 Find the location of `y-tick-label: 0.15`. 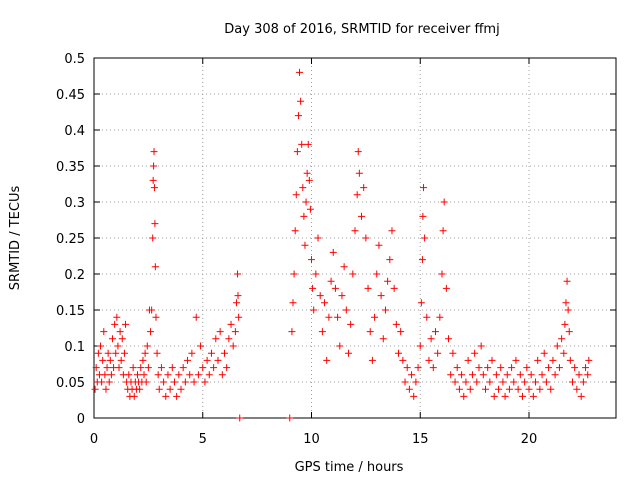

y-tick-label: 0.15 is located at coordinates (70, 311).